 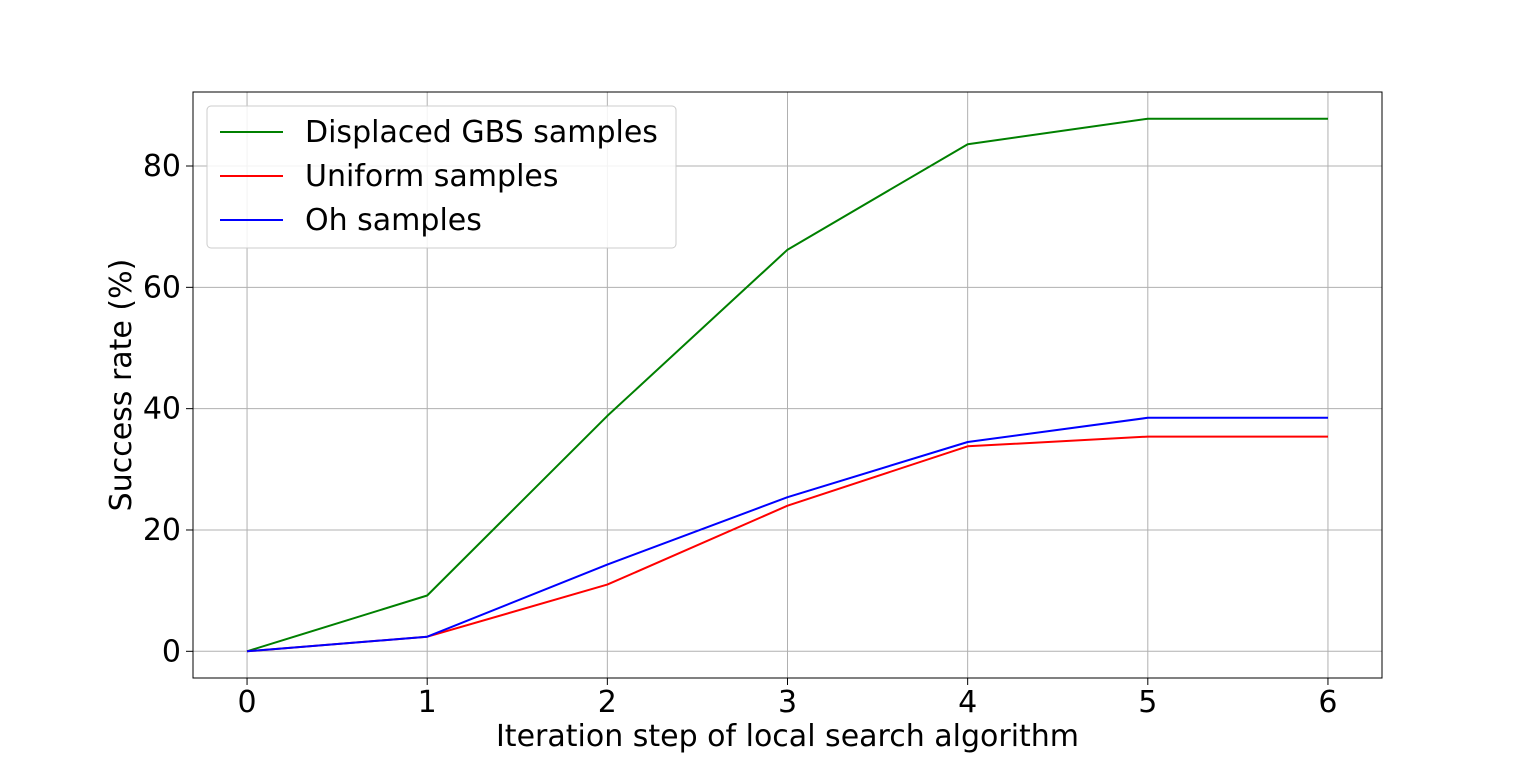 I want to click on y-tick-label: 40, so click(x=162, y=409).